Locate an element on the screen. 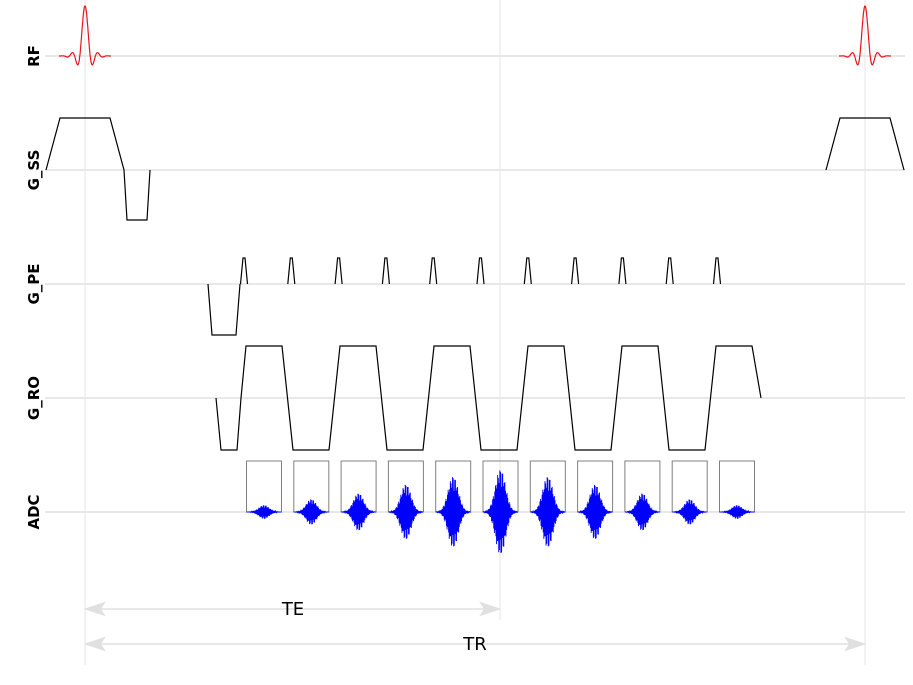 The width and height of the screenshot is (913, 685). gro-waveform is located at coordinates (488, 398).